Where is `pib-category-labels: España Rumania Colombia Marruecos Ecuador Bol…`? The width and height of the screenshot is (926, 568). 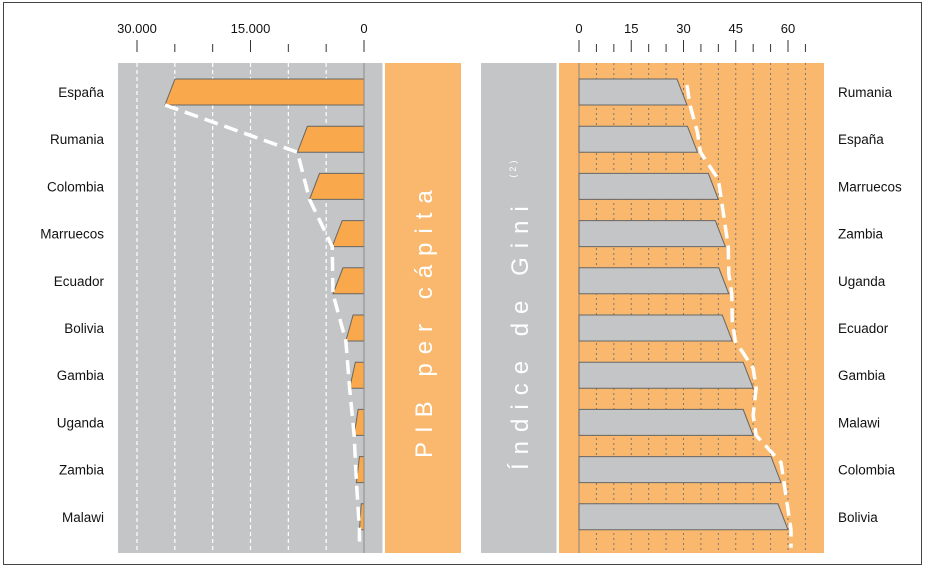 pib-category-labels: España Rumania Colombia Marruecos Ecuador Bol… is located at coordinates (72, 305).